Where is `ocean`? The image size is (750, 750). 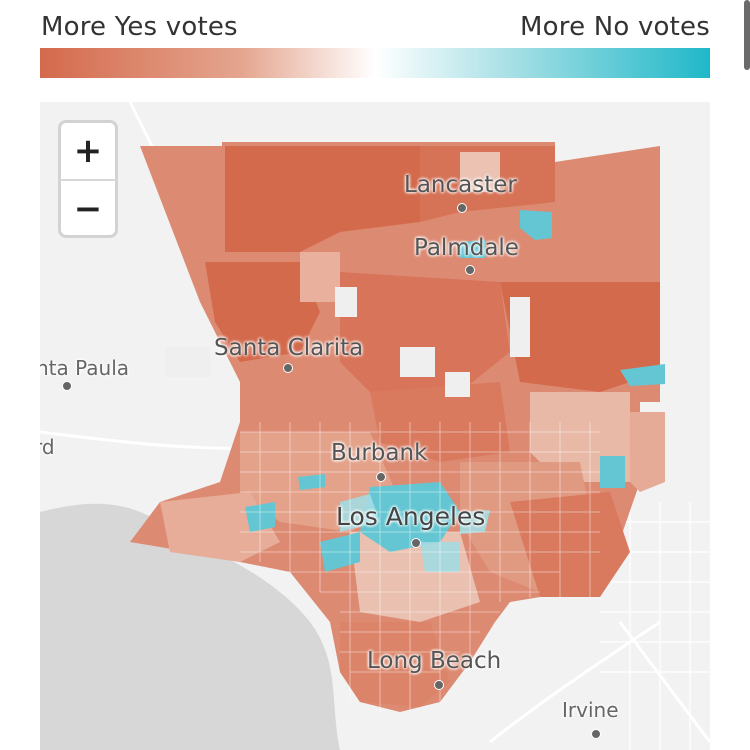
ocean is located at coordinates (190, 626).